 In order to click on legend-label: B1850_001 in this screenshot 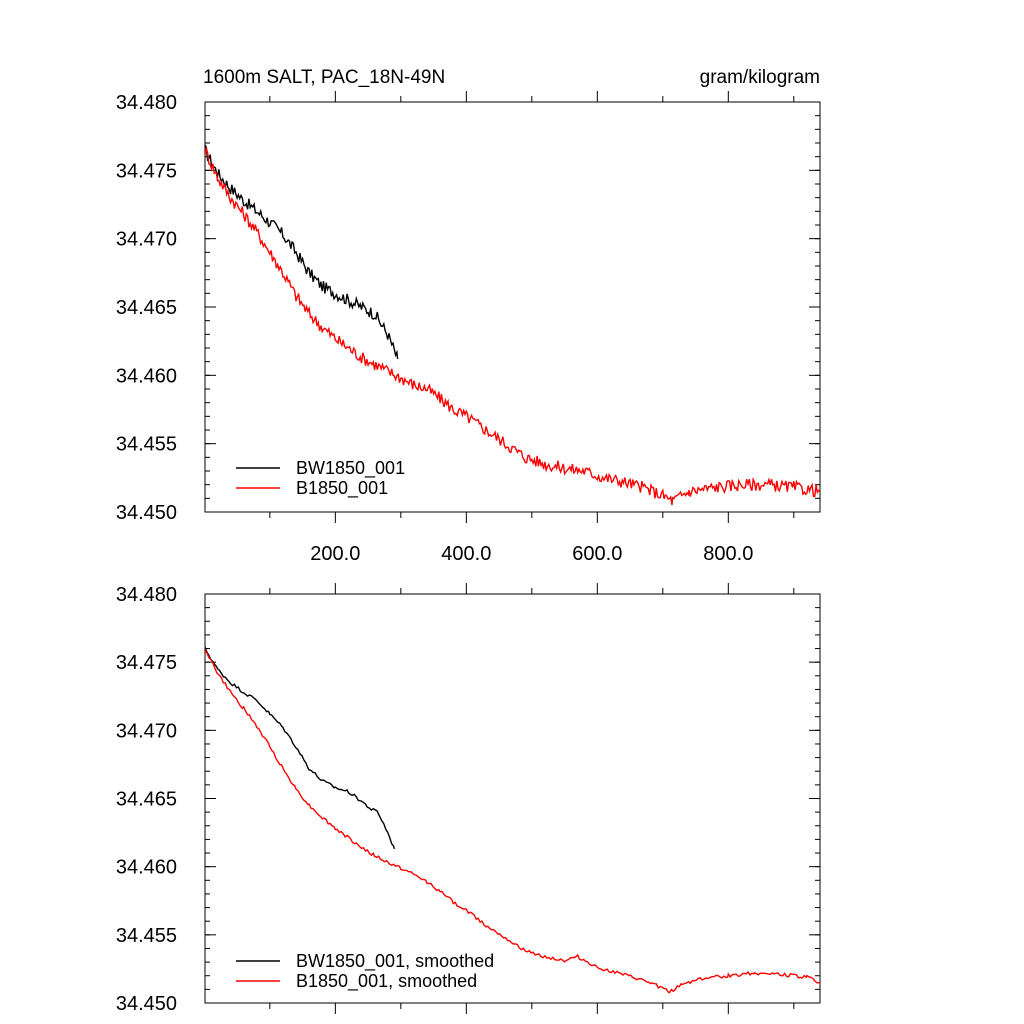, I will do `click(342, 488)`.